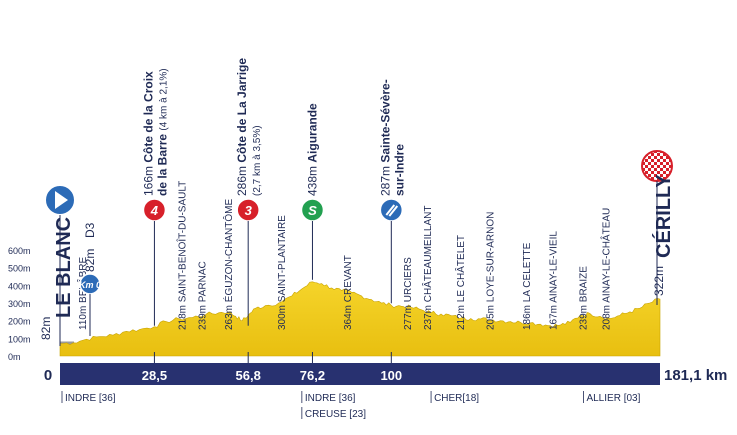  I want to click on start-alt: 82m, so click(46, 328).